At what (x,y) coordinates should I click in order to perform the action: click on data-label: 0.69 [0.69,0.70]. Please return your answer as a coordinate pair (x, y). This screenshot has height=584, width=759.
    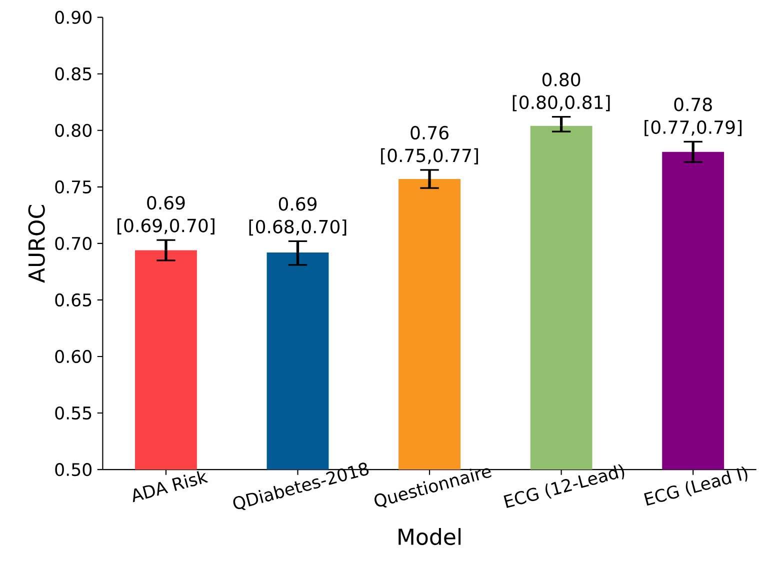
    Looking at the image, I should click on (166, 215).